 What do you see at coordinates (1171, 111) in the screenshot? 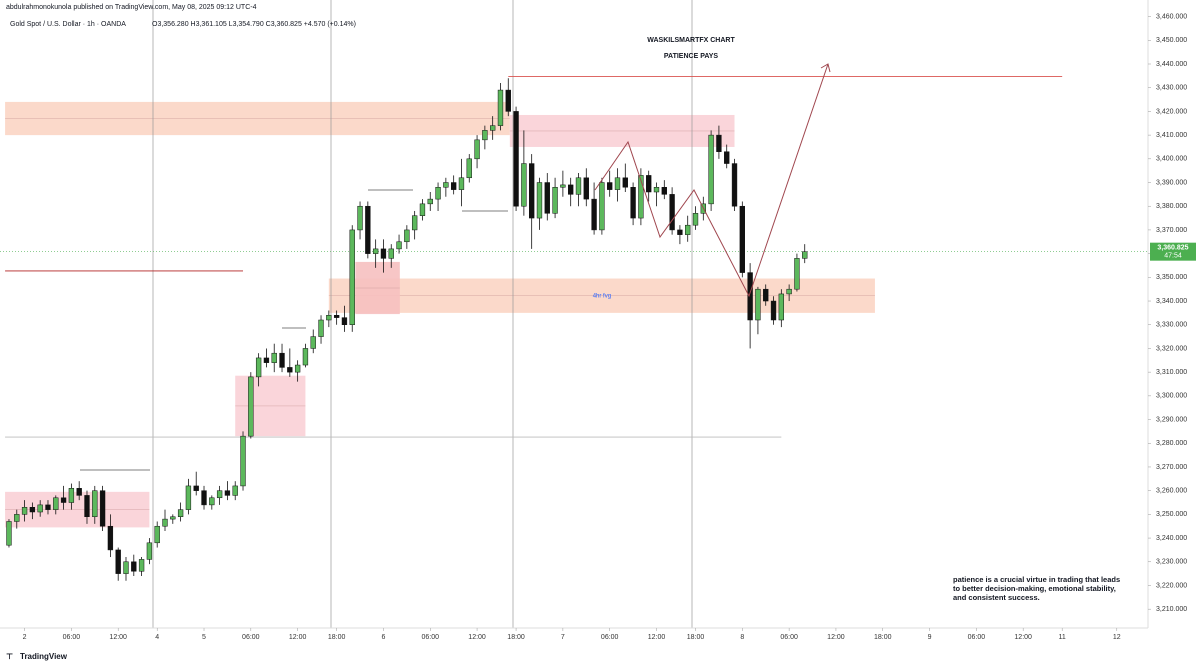
I see `y-tick-label: 3,420.000` at bounding box center [1171, 111].